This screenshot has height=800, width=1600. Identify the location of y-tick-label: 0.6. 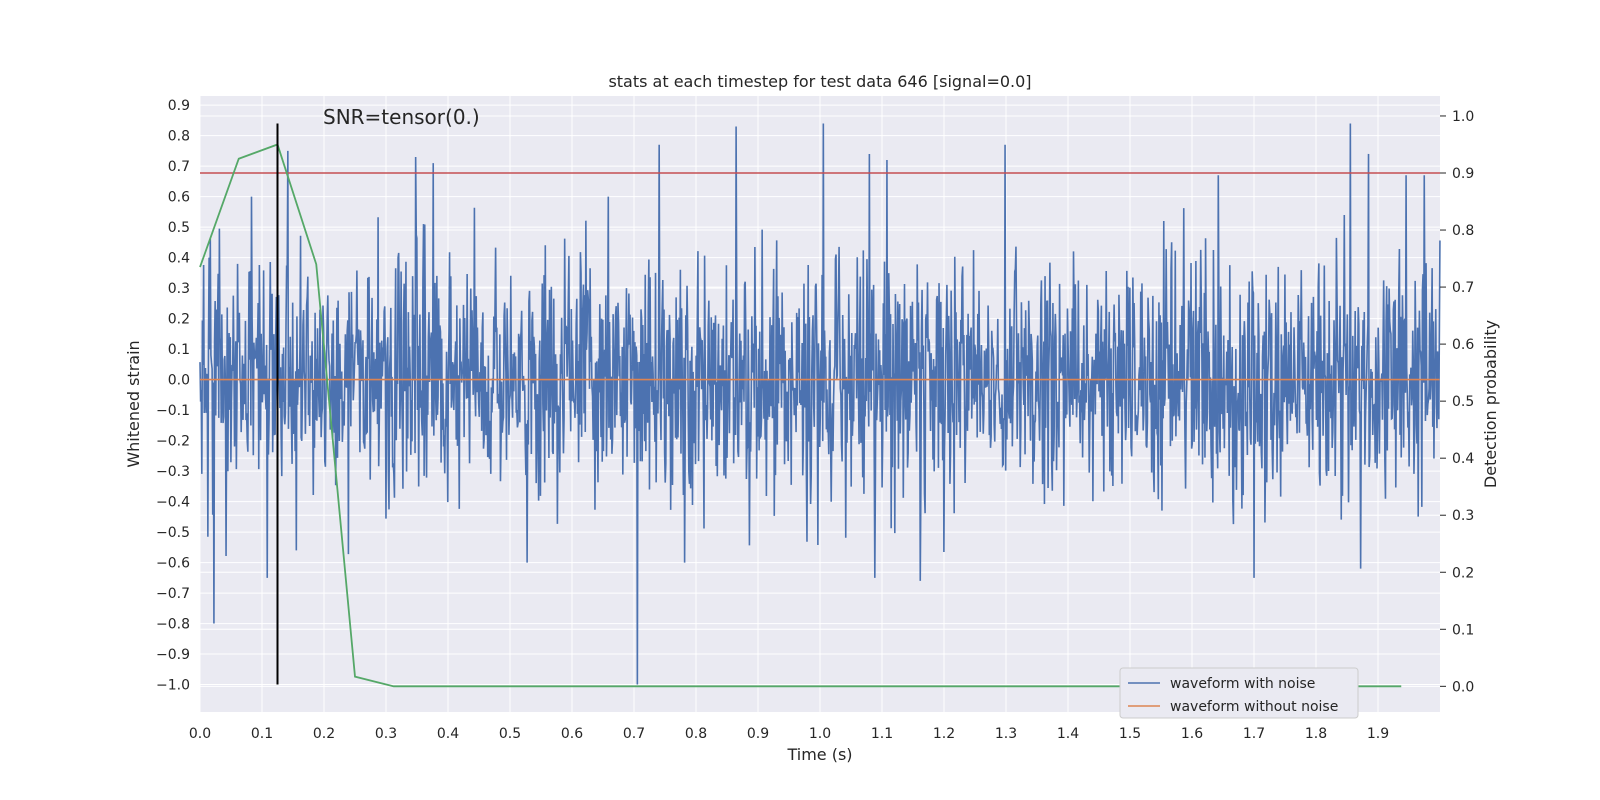
(179, 198).